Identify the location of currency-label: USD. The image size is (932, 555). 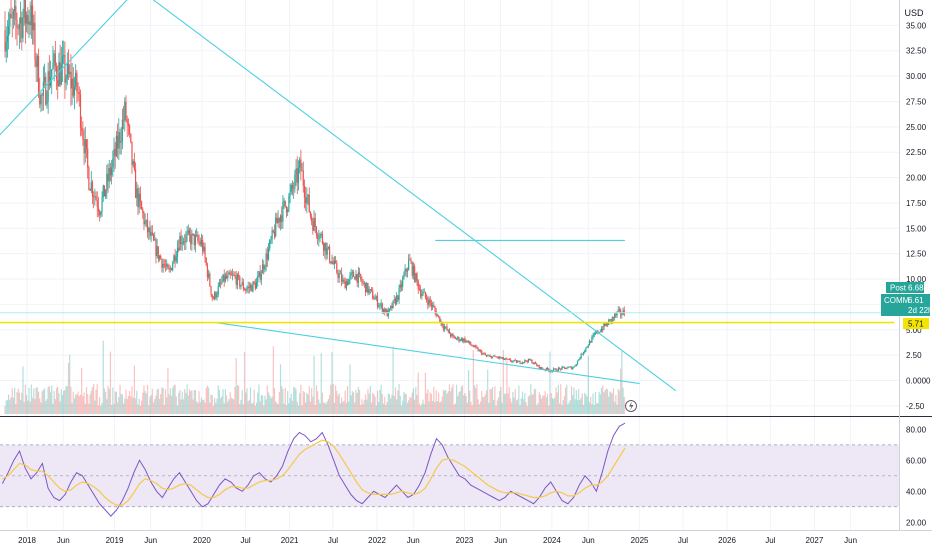
(914, 13).